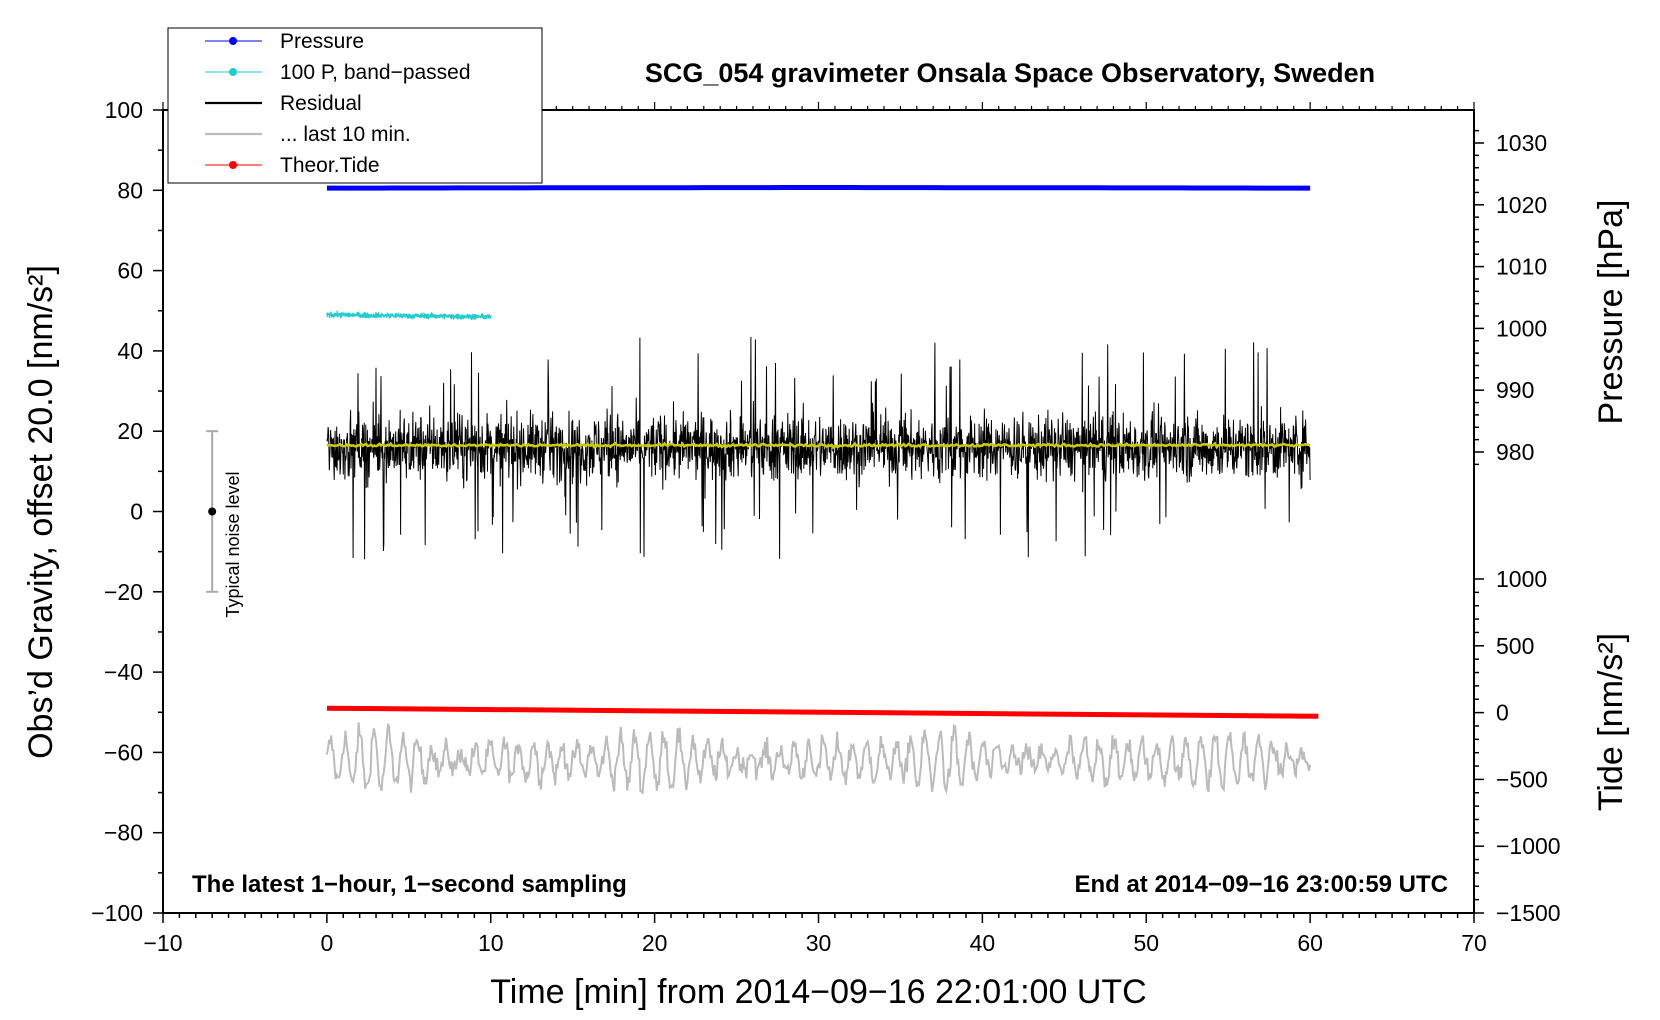 Image resolution: width=1660 pixels, height=1020 pixels. Describe the element at coordinates (983, 943) in the screenshot. I see `x-tick-label: 40` at that location.